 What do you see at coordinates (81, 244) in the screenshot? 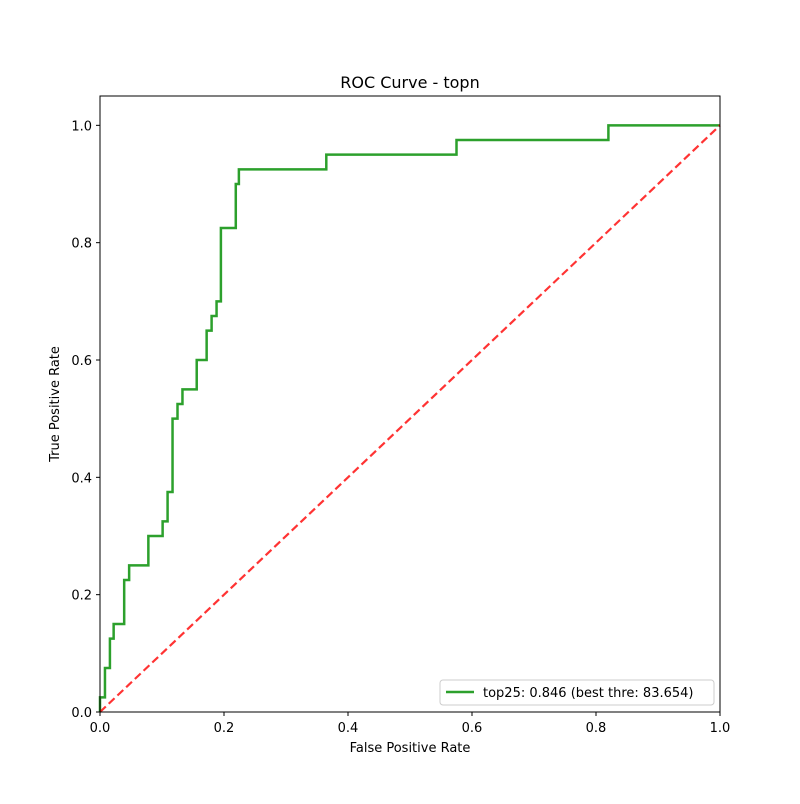
I see `y-tick-label: 0.8` at bounding box center [81, 244].